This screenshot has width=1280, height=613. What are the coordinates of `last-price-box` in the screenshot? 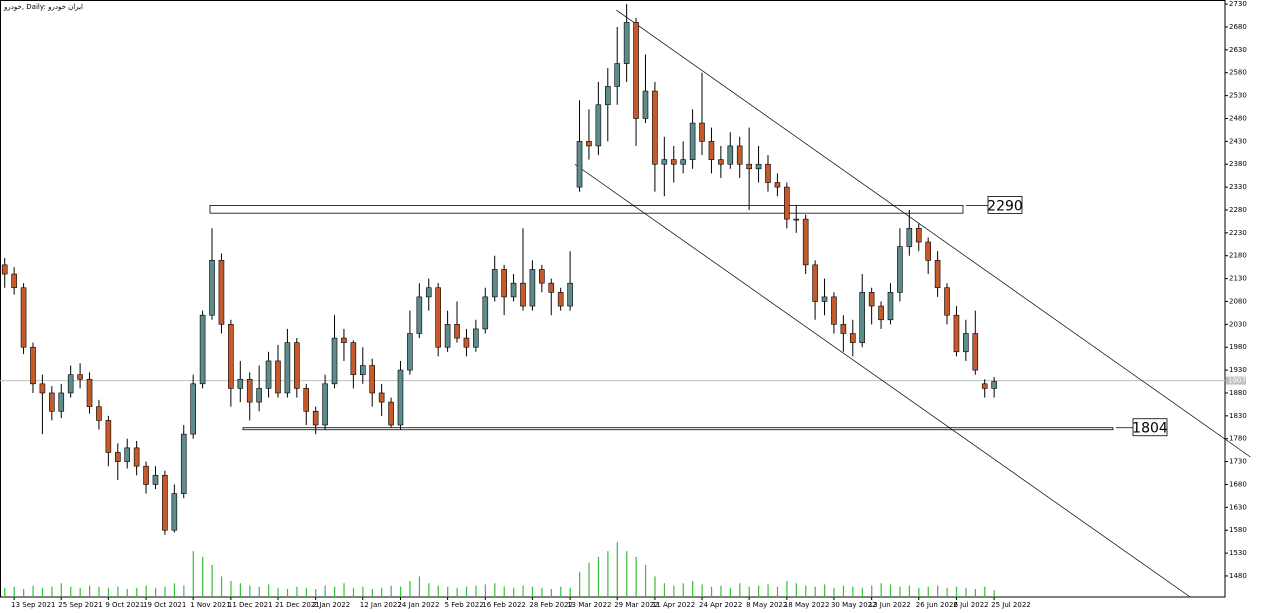 It's located at (1236, 380).